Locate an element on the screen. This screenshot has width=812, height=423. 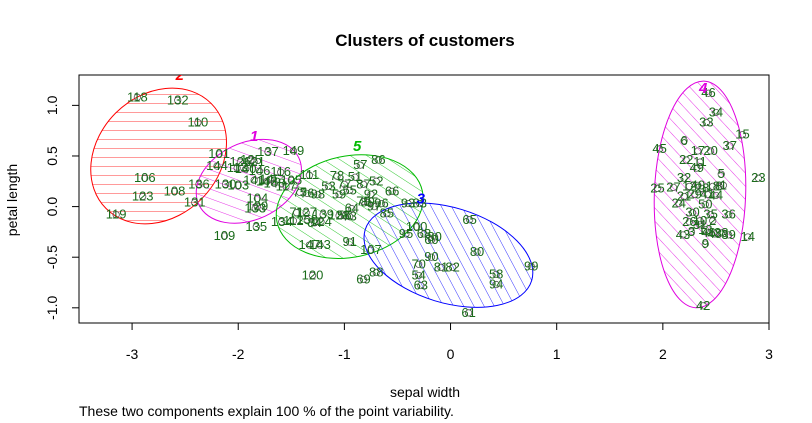
point-label: 113 is located at coordinates (237, 167).